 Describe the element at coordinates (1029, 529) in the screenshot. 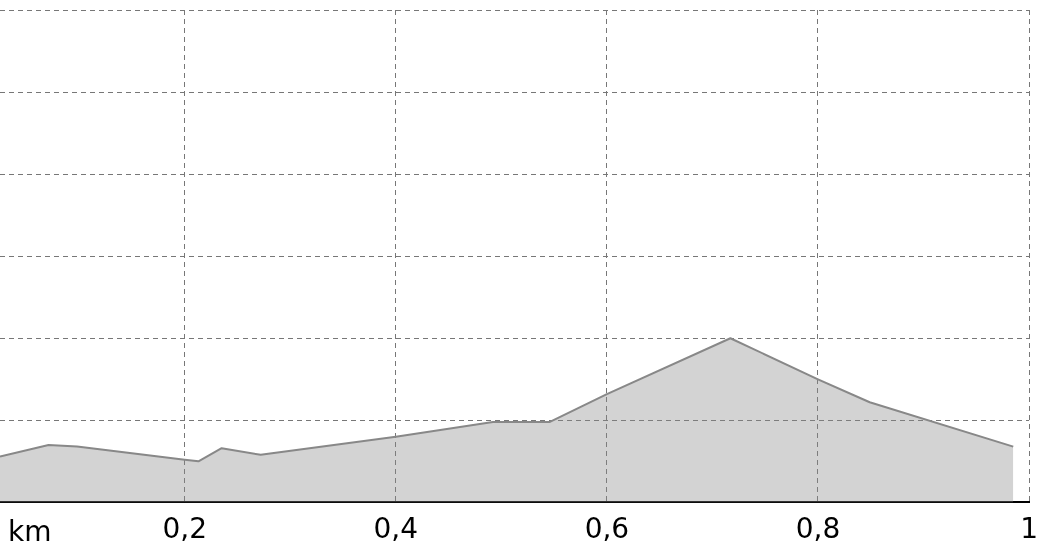

I see `x-tick-label: 1` at that location.